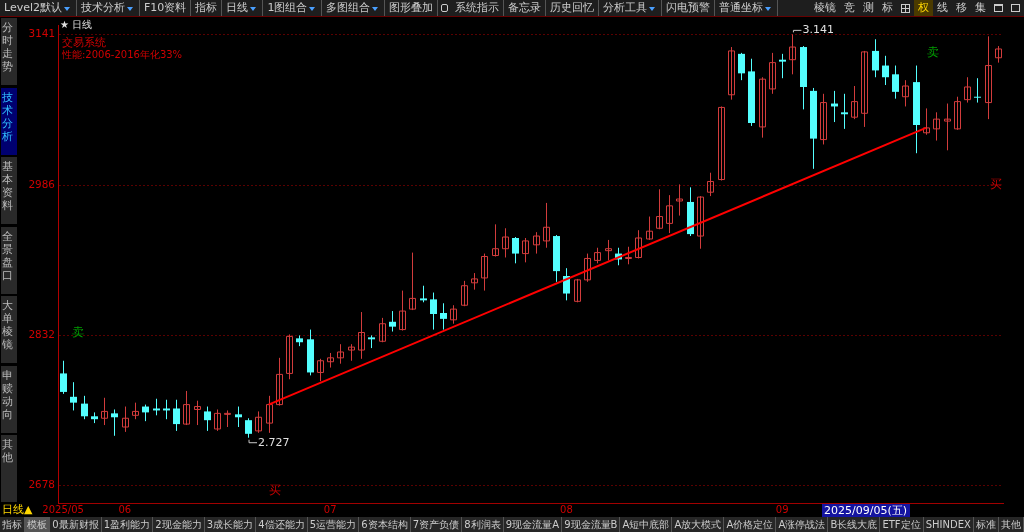 Image resolution: width=1024 pixels, height=532 pixels. I want to click on text: 闪电预警, so click(689, 8).